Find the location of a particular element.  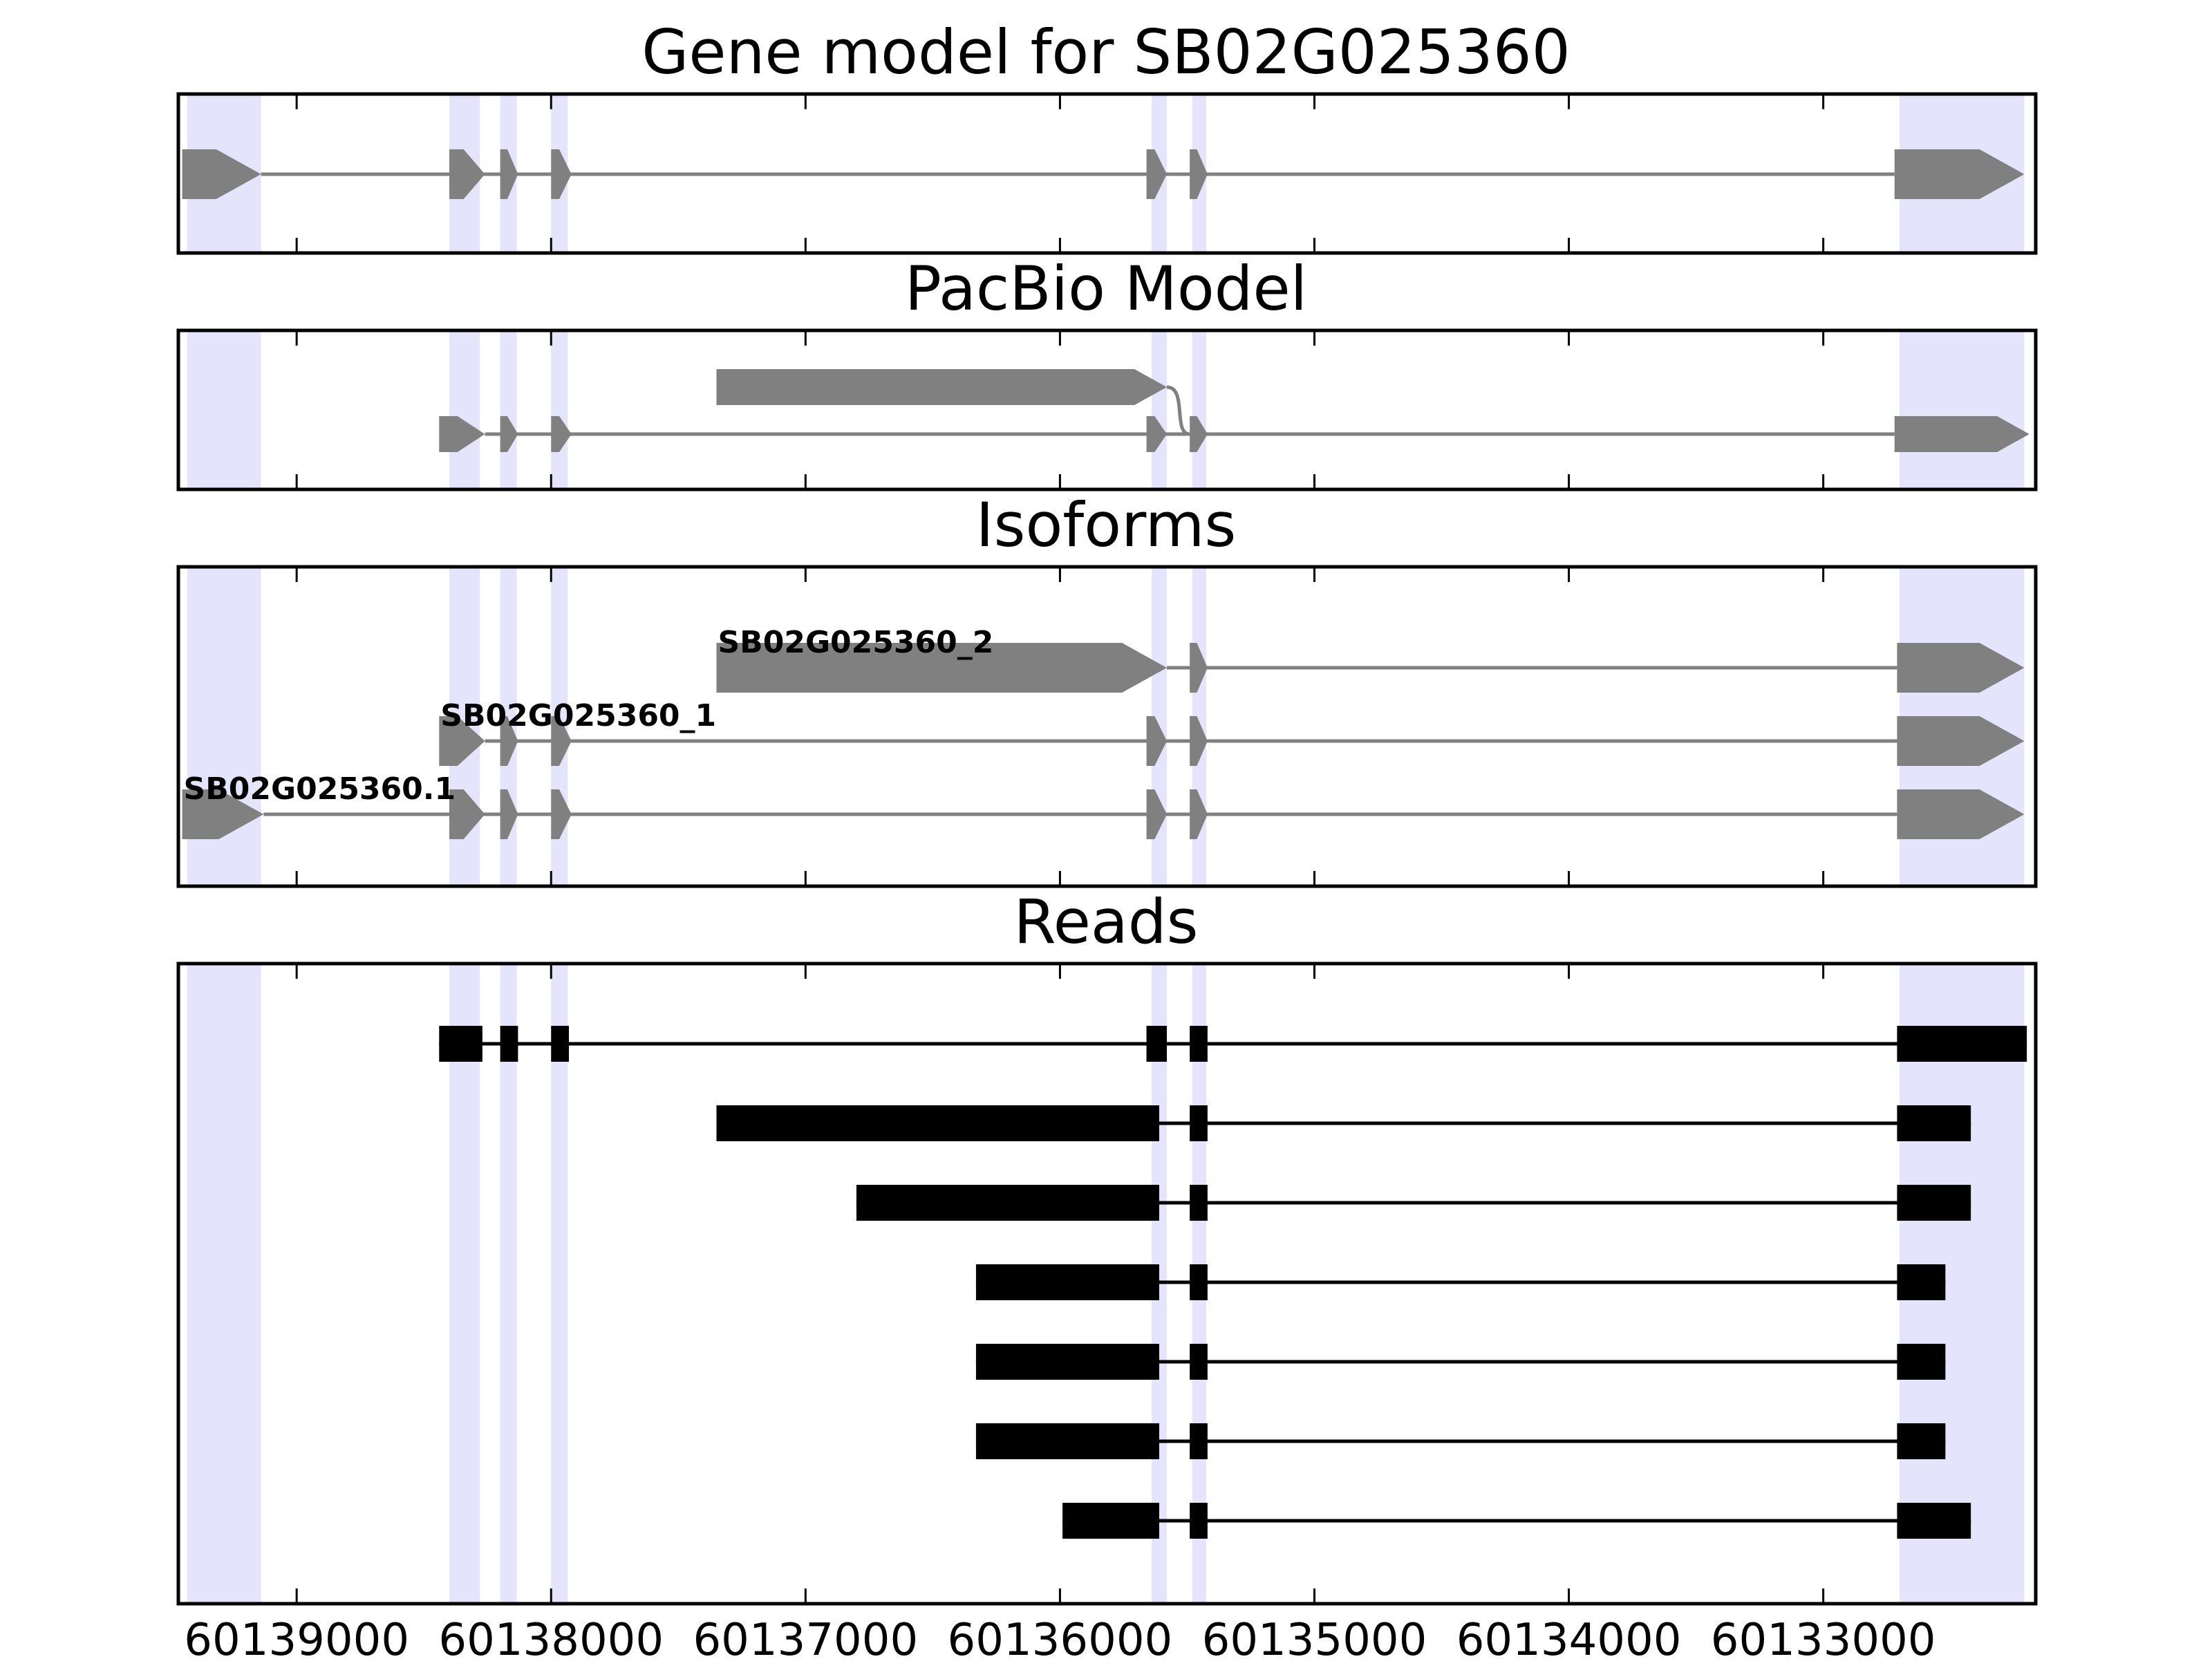

pacbio-model-panel: PacBio Model is located at coordinates (1107, 372).